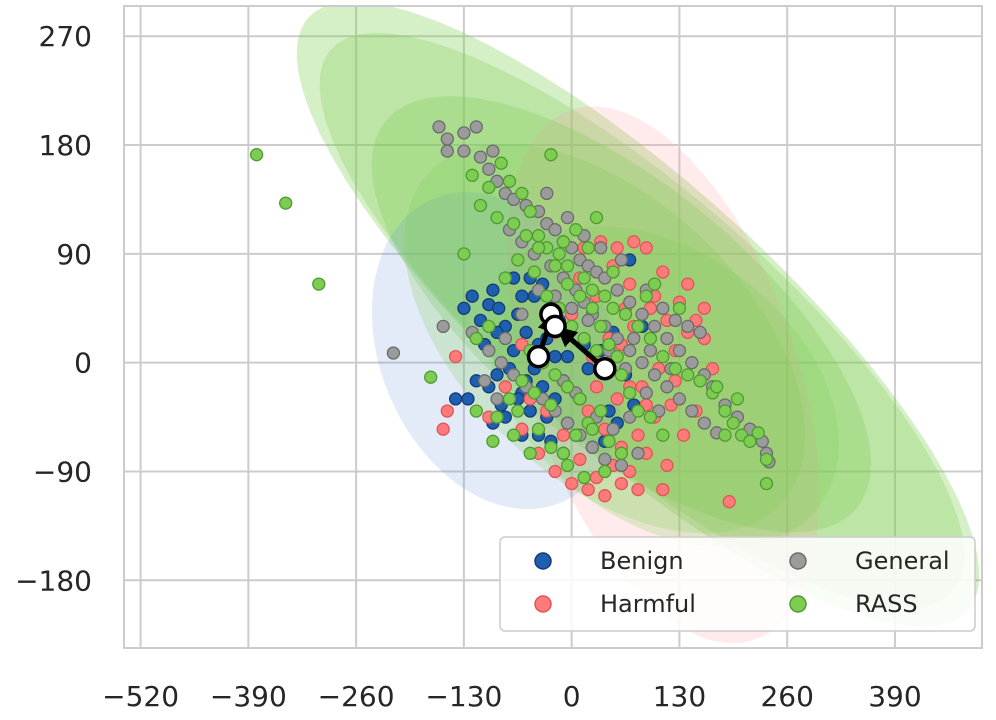 This screenshot has width=996, height=720. I want to click on x-tick-label: 260, so click(786, 696).